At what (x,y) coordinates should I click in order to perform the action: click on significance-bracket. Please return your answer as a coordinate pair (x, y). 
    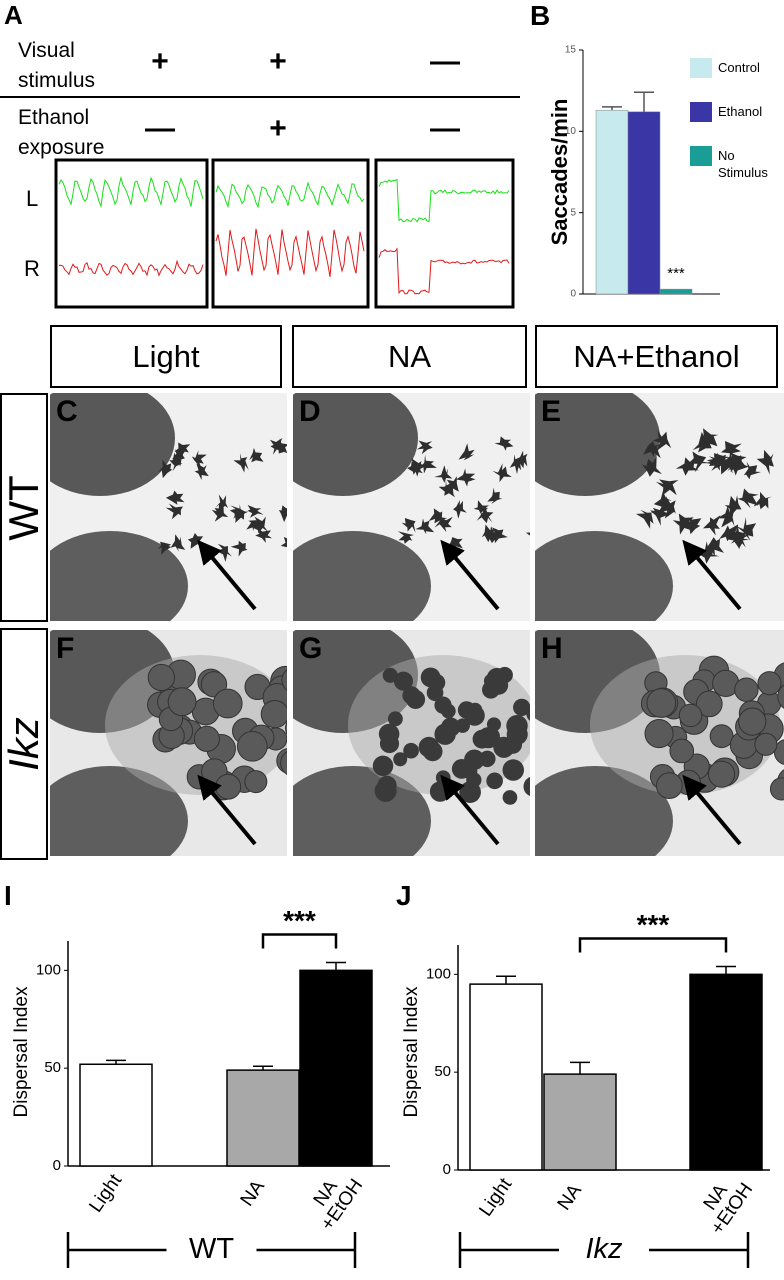
    Looking at the image, I should click on (653, 945).